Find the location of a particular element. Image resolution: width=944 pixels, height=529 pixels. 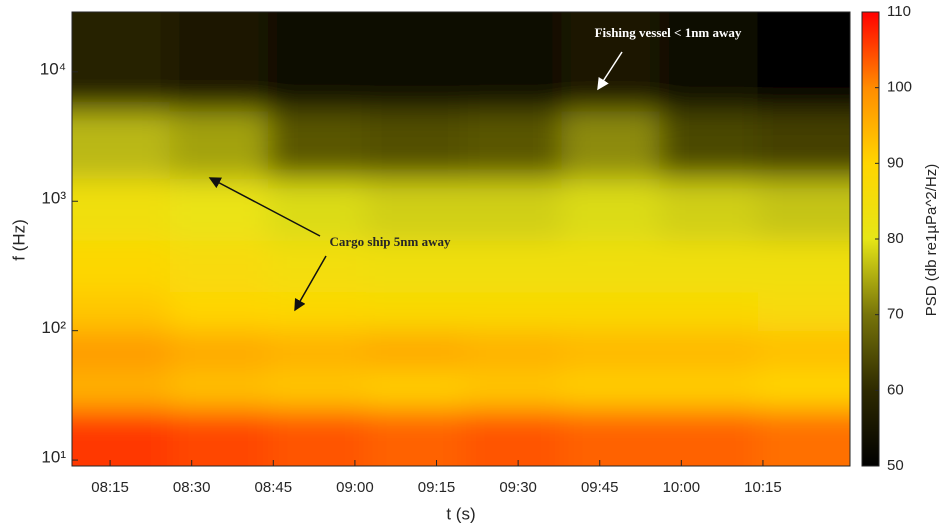

x-tick-label: 09:15 is located at coordinates (437, 487).